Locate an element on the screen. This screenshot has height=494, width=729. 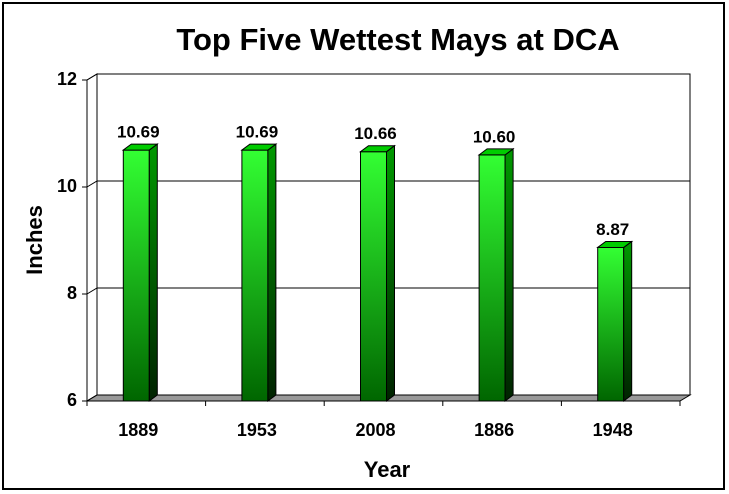
x-tick-label: 1948 is located at coordinates (613, 430).